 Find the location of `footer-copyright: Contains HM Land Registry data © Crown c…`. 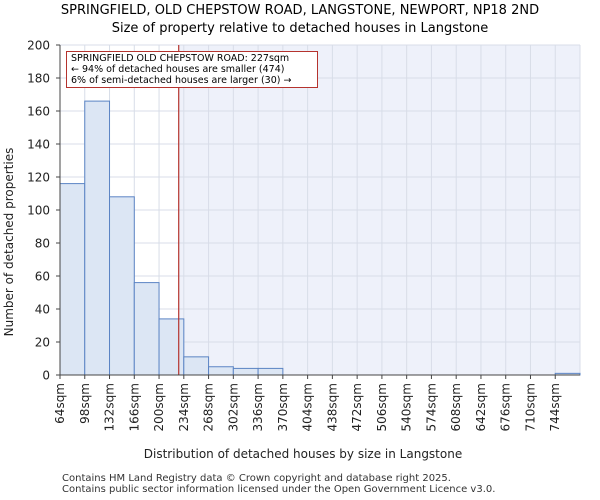

footer-copyright: Contains HM Land Registry data © Crown c… is located at coordinates (256, 478).